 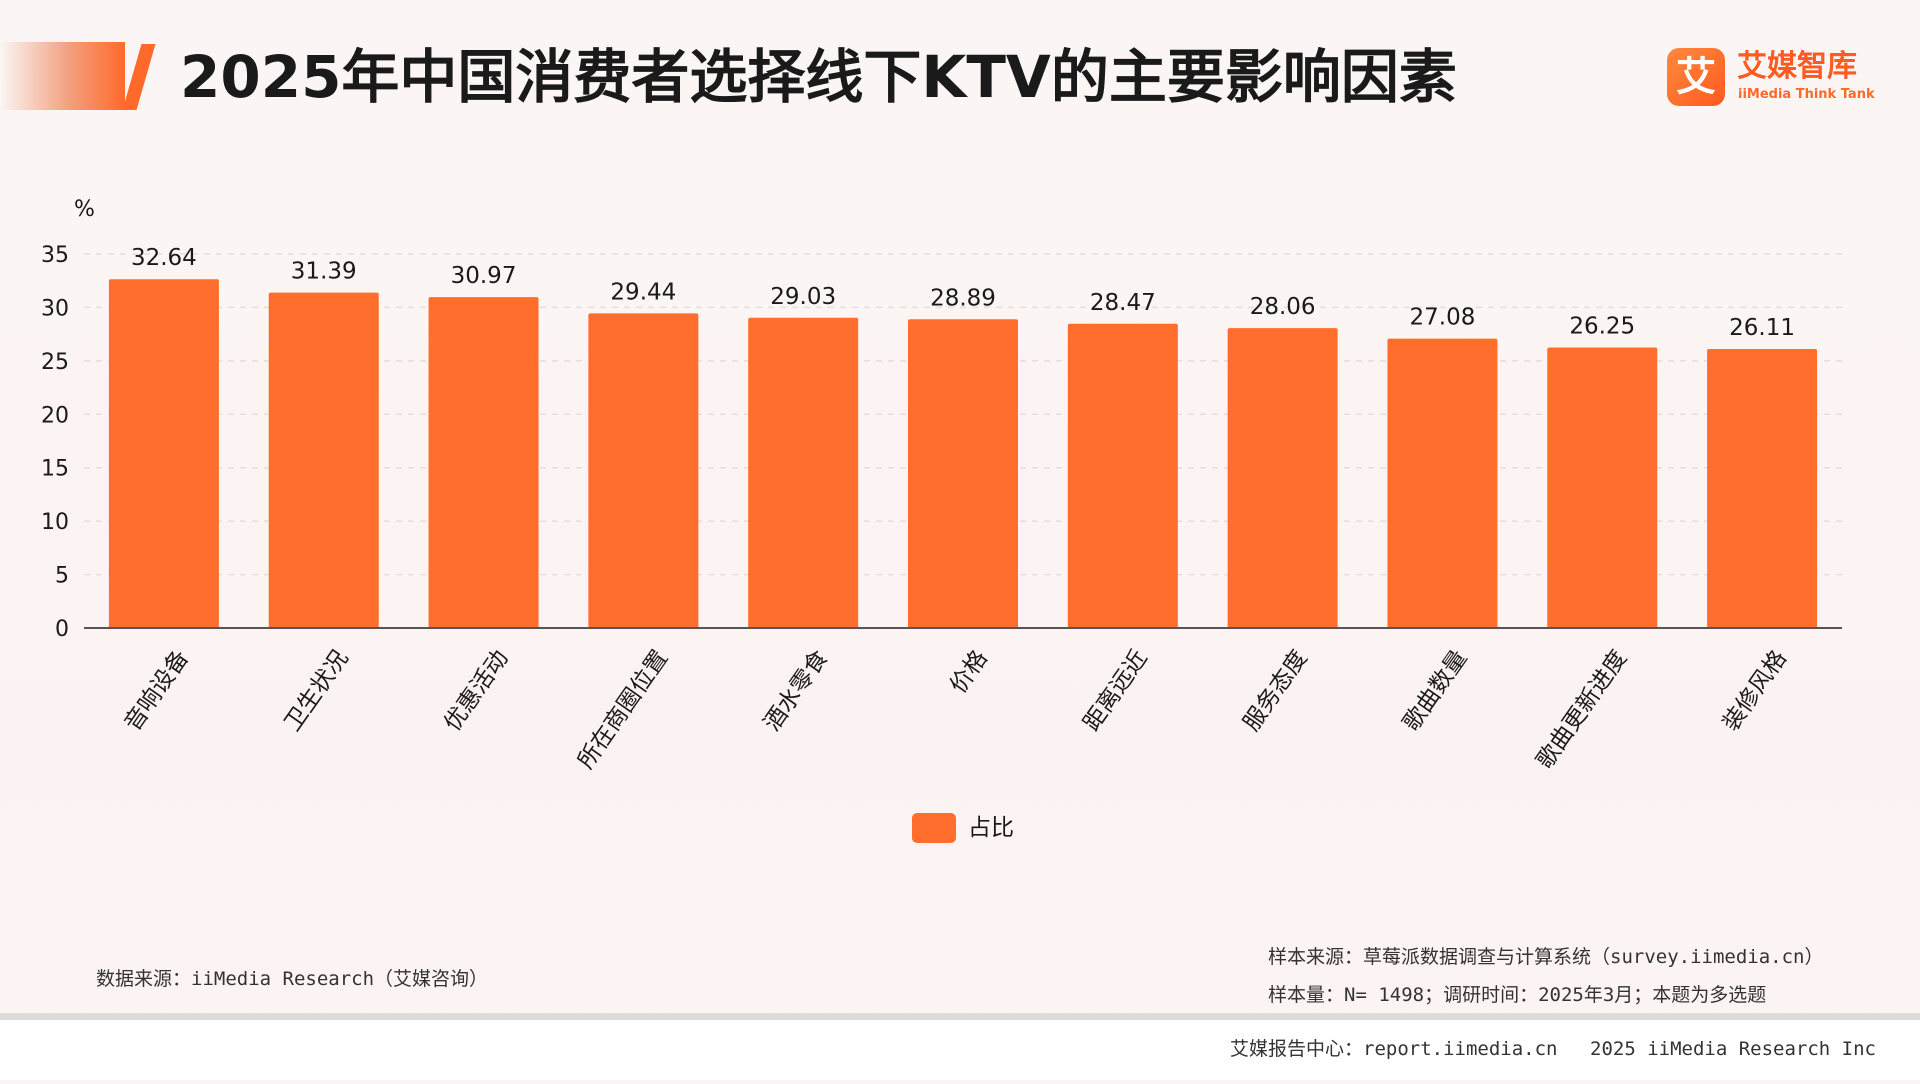 What do you see at coordinates (476, 691) in the screenshot?
I see `x-category-label: 优惠活动` at bounding box center [476, 691].